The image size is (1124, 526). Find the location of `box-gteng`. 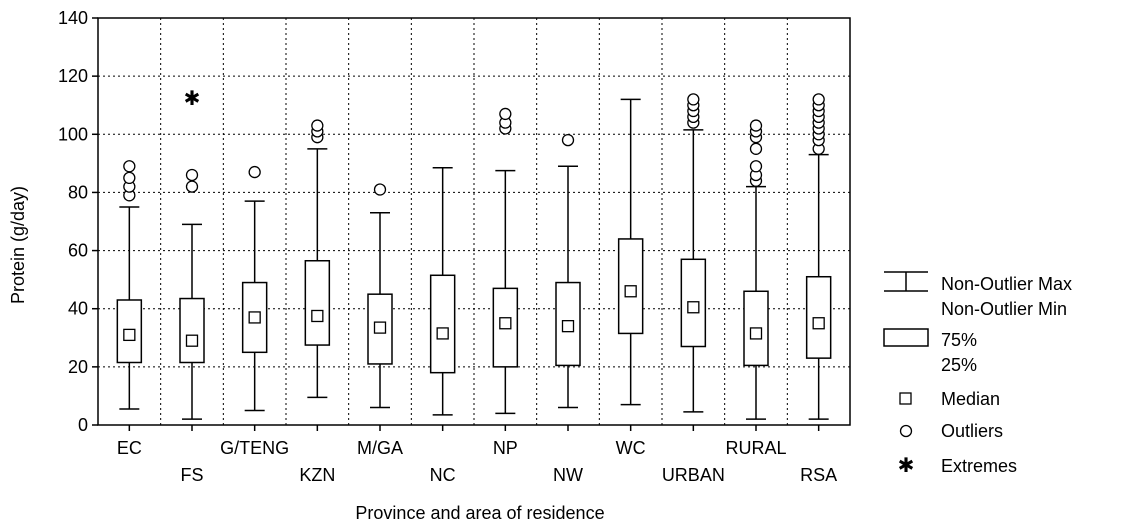

box-gteng is located at coordinates (254, 288).